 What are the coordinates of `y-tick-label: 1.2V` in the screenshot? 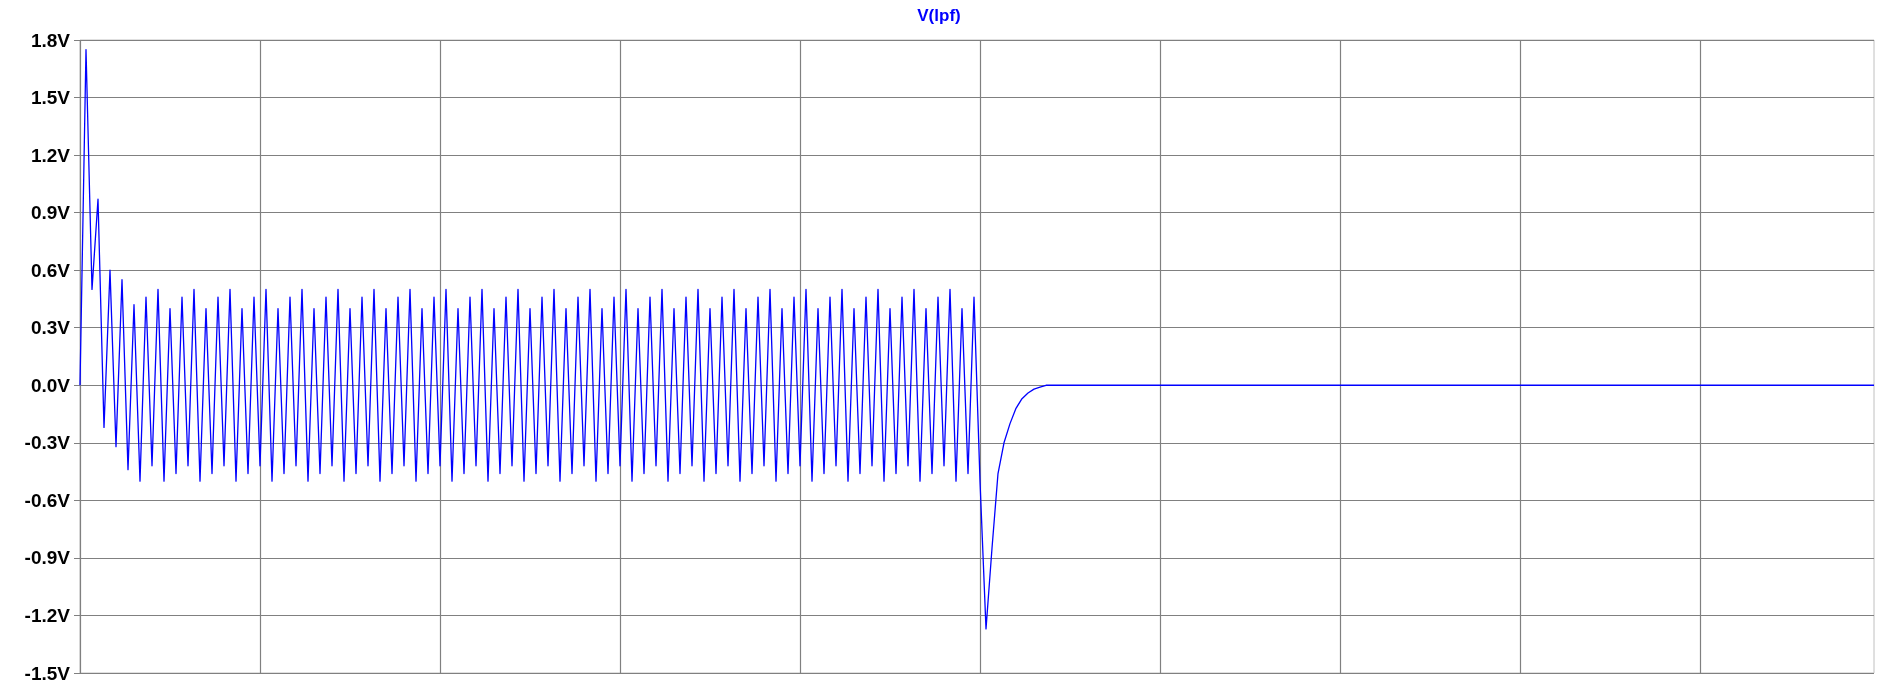 It's located at (50, 155).